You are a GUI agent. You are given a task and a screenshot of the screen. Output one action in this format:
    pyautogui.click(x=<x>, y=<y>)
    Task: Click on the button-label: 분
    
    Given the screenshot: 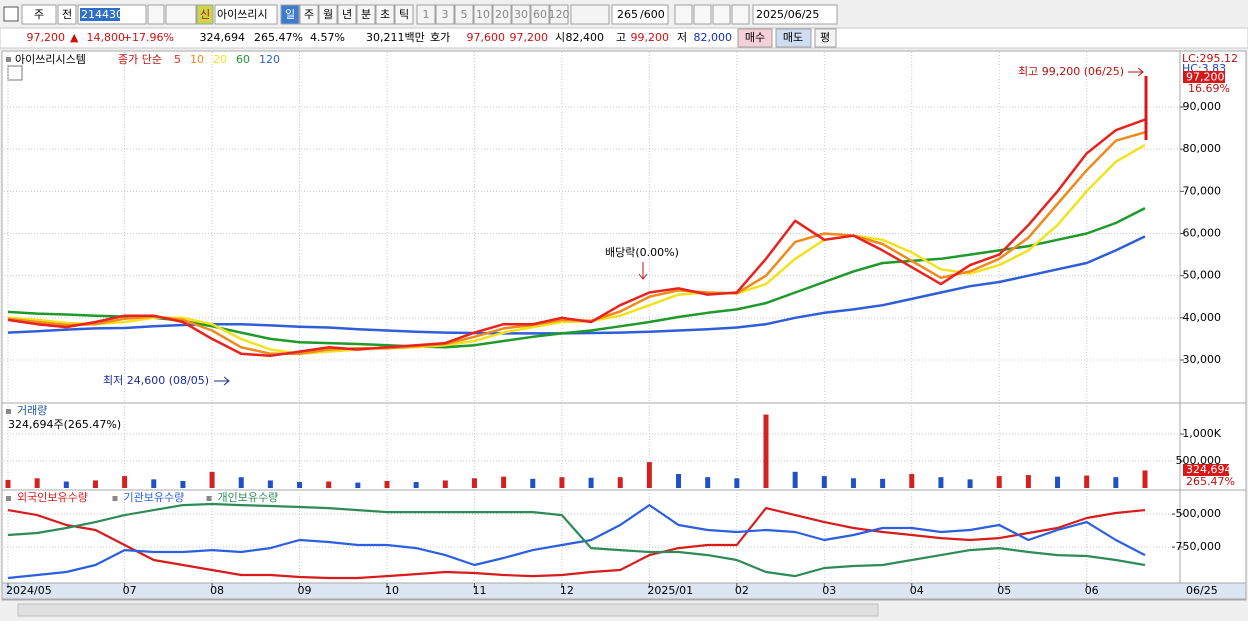 What is the action you would take?
    pyautogui.click(x=366, y=14)
    